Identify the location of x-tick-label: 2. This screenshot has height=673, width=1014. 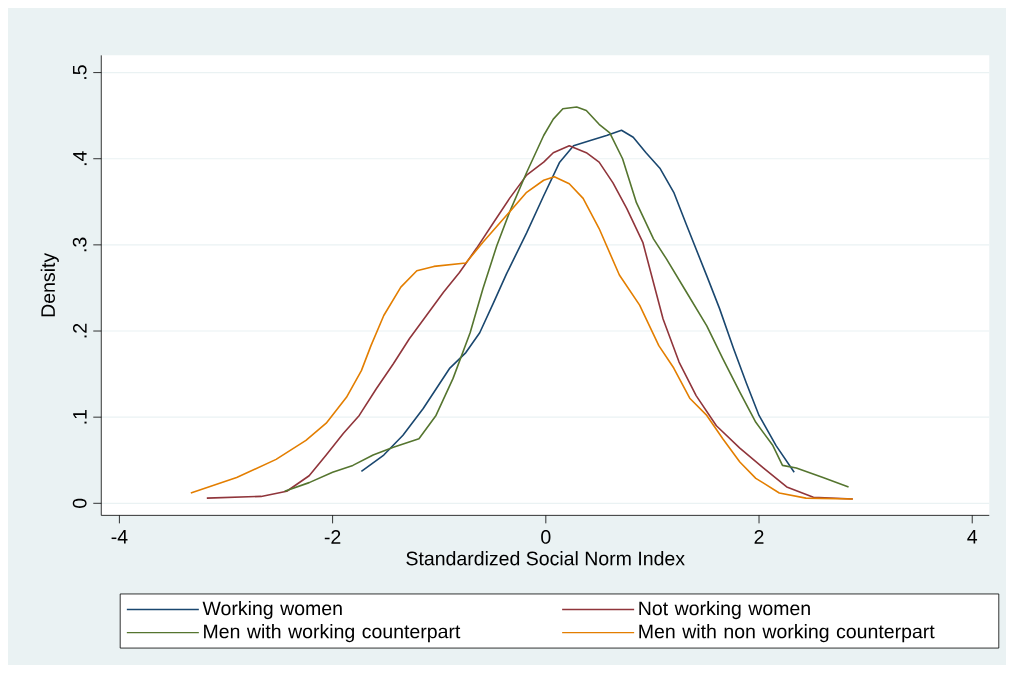
(759, 537).